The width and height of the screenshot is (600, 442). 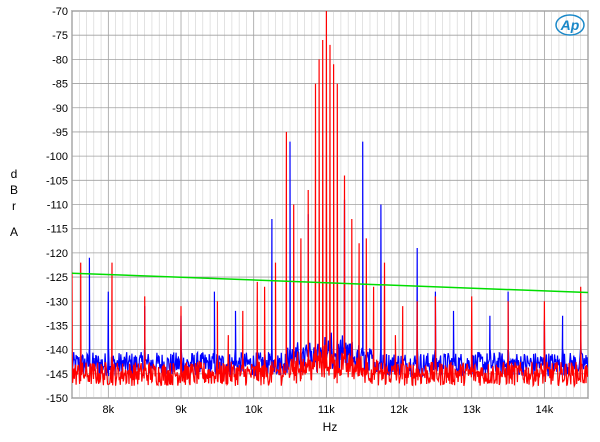 I want to click on y-tick-label: -135, so click(x=57, y=326).